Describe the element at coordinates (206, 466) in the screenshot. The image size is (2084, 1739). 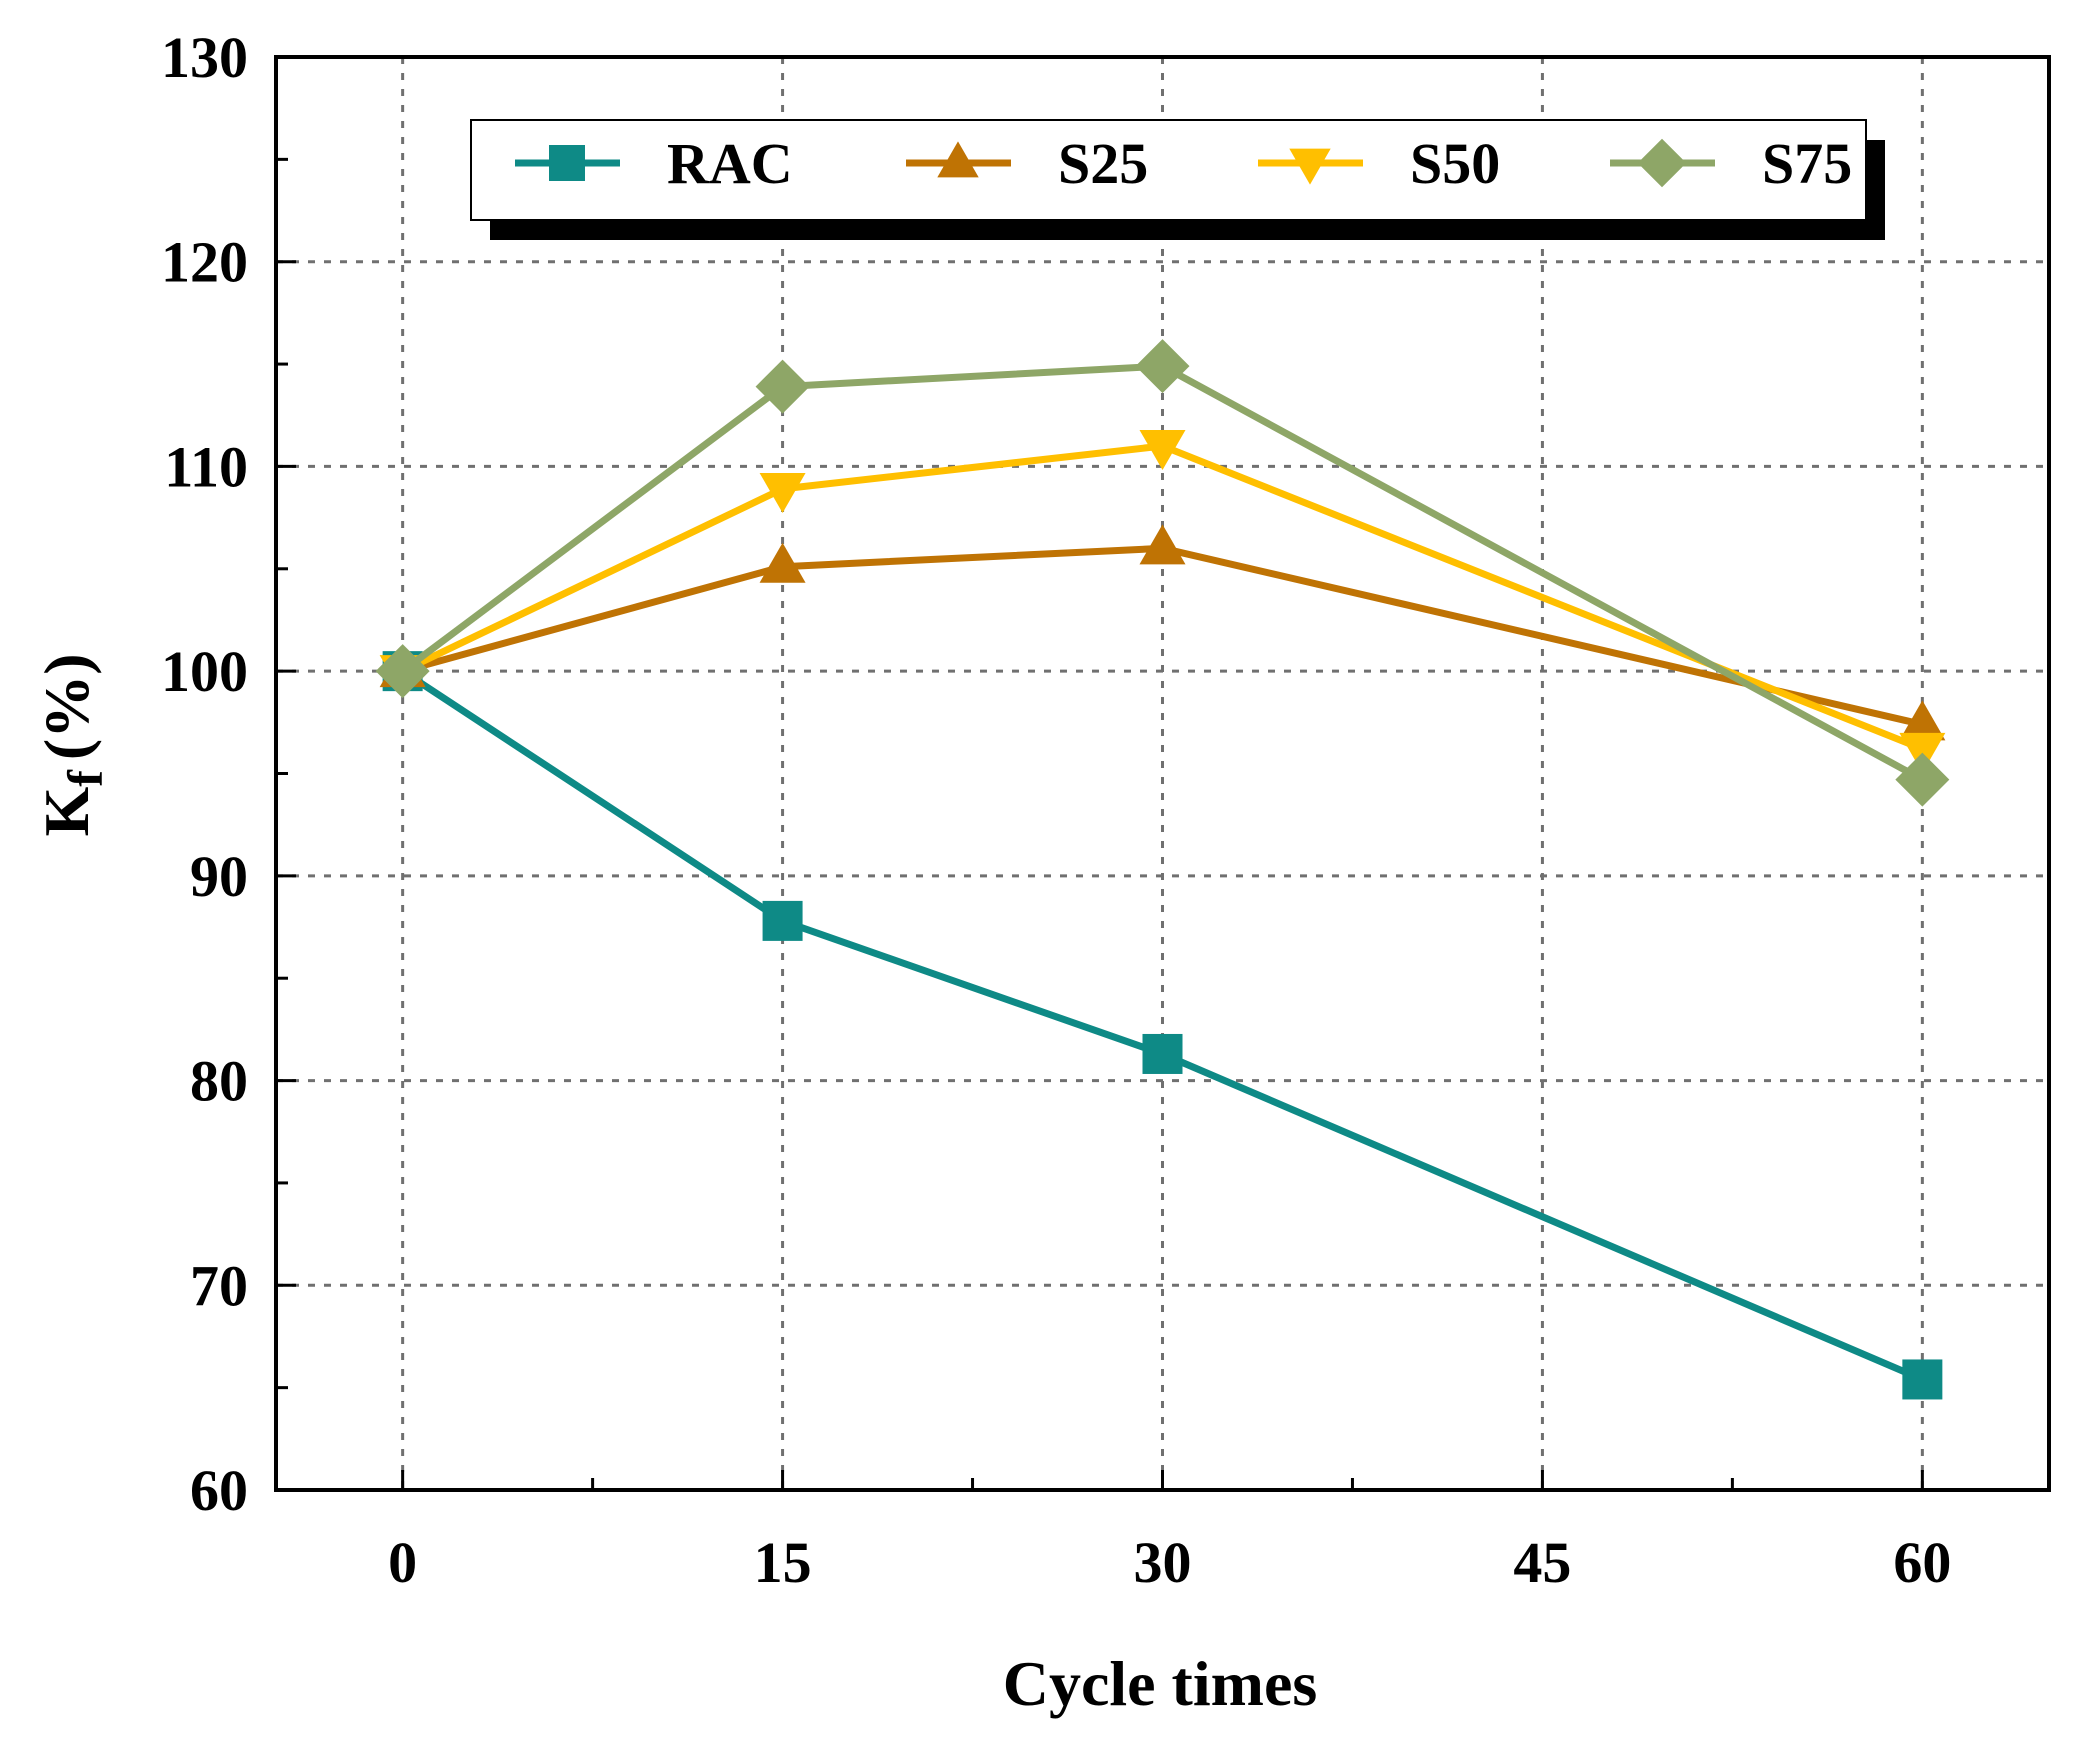
I see `y-tick-label: 110` at that location.